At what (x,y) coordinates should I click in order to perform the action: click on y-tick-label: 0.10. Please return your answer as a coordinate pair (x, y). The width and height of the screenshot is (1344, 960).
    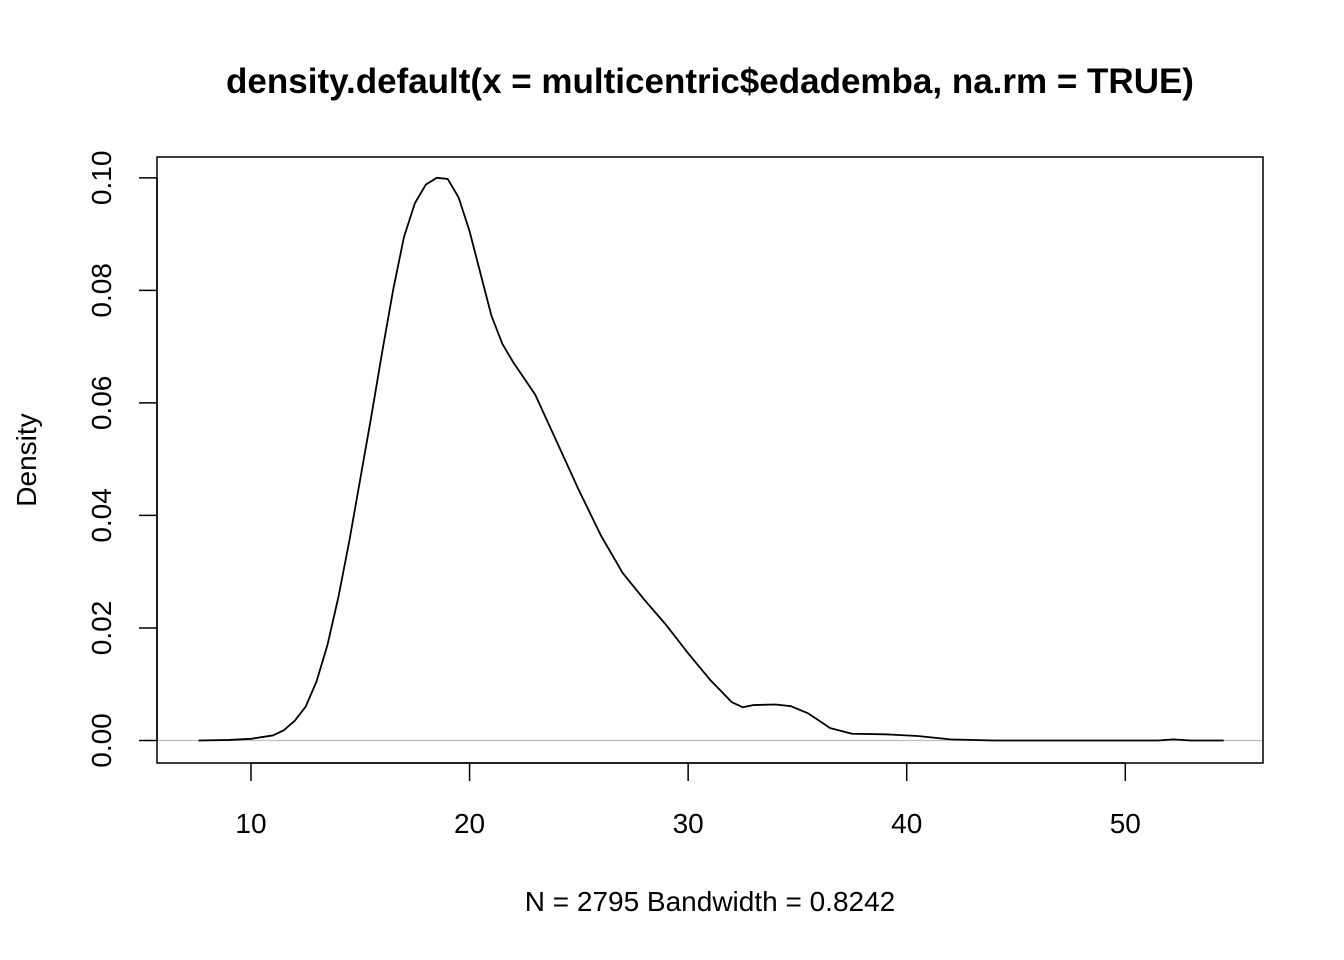
    Looking at the image, I should click on (101, 178).